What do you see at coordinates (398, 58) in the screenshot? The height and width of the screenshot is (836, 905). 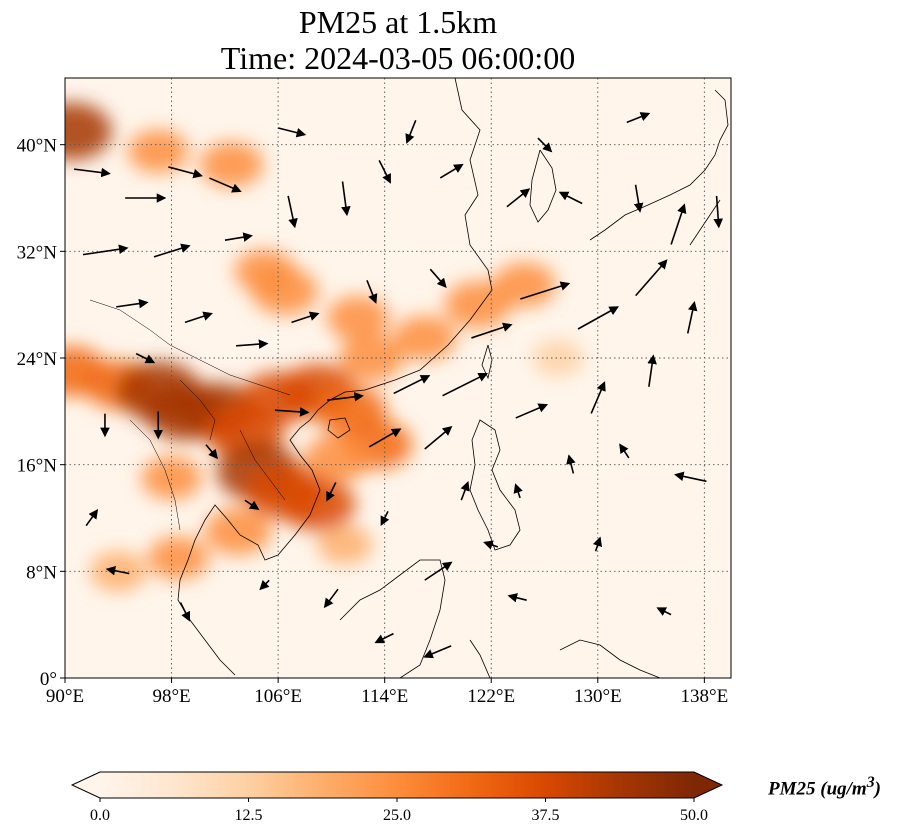 I see `map-subtitle-time: Time: 2024-03-05 06:00:00` at bounding box center [398, 58].